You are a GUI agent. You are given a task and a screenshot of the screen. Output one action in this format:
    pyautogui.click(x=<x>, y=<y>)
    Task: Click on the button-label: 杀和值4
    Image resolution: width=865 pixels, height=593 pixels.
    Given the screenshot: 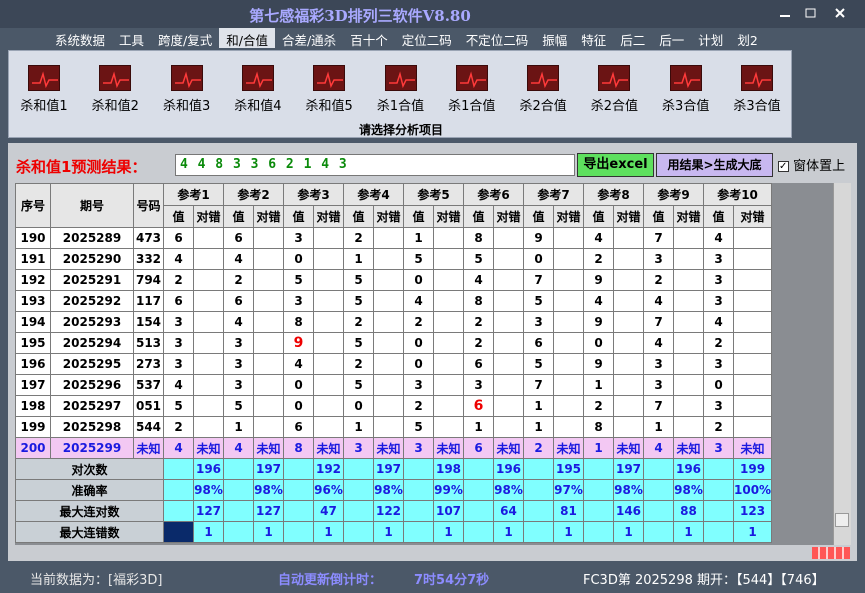 What is the action you would take?
    pyautogui.click(x=258, y=106)
    